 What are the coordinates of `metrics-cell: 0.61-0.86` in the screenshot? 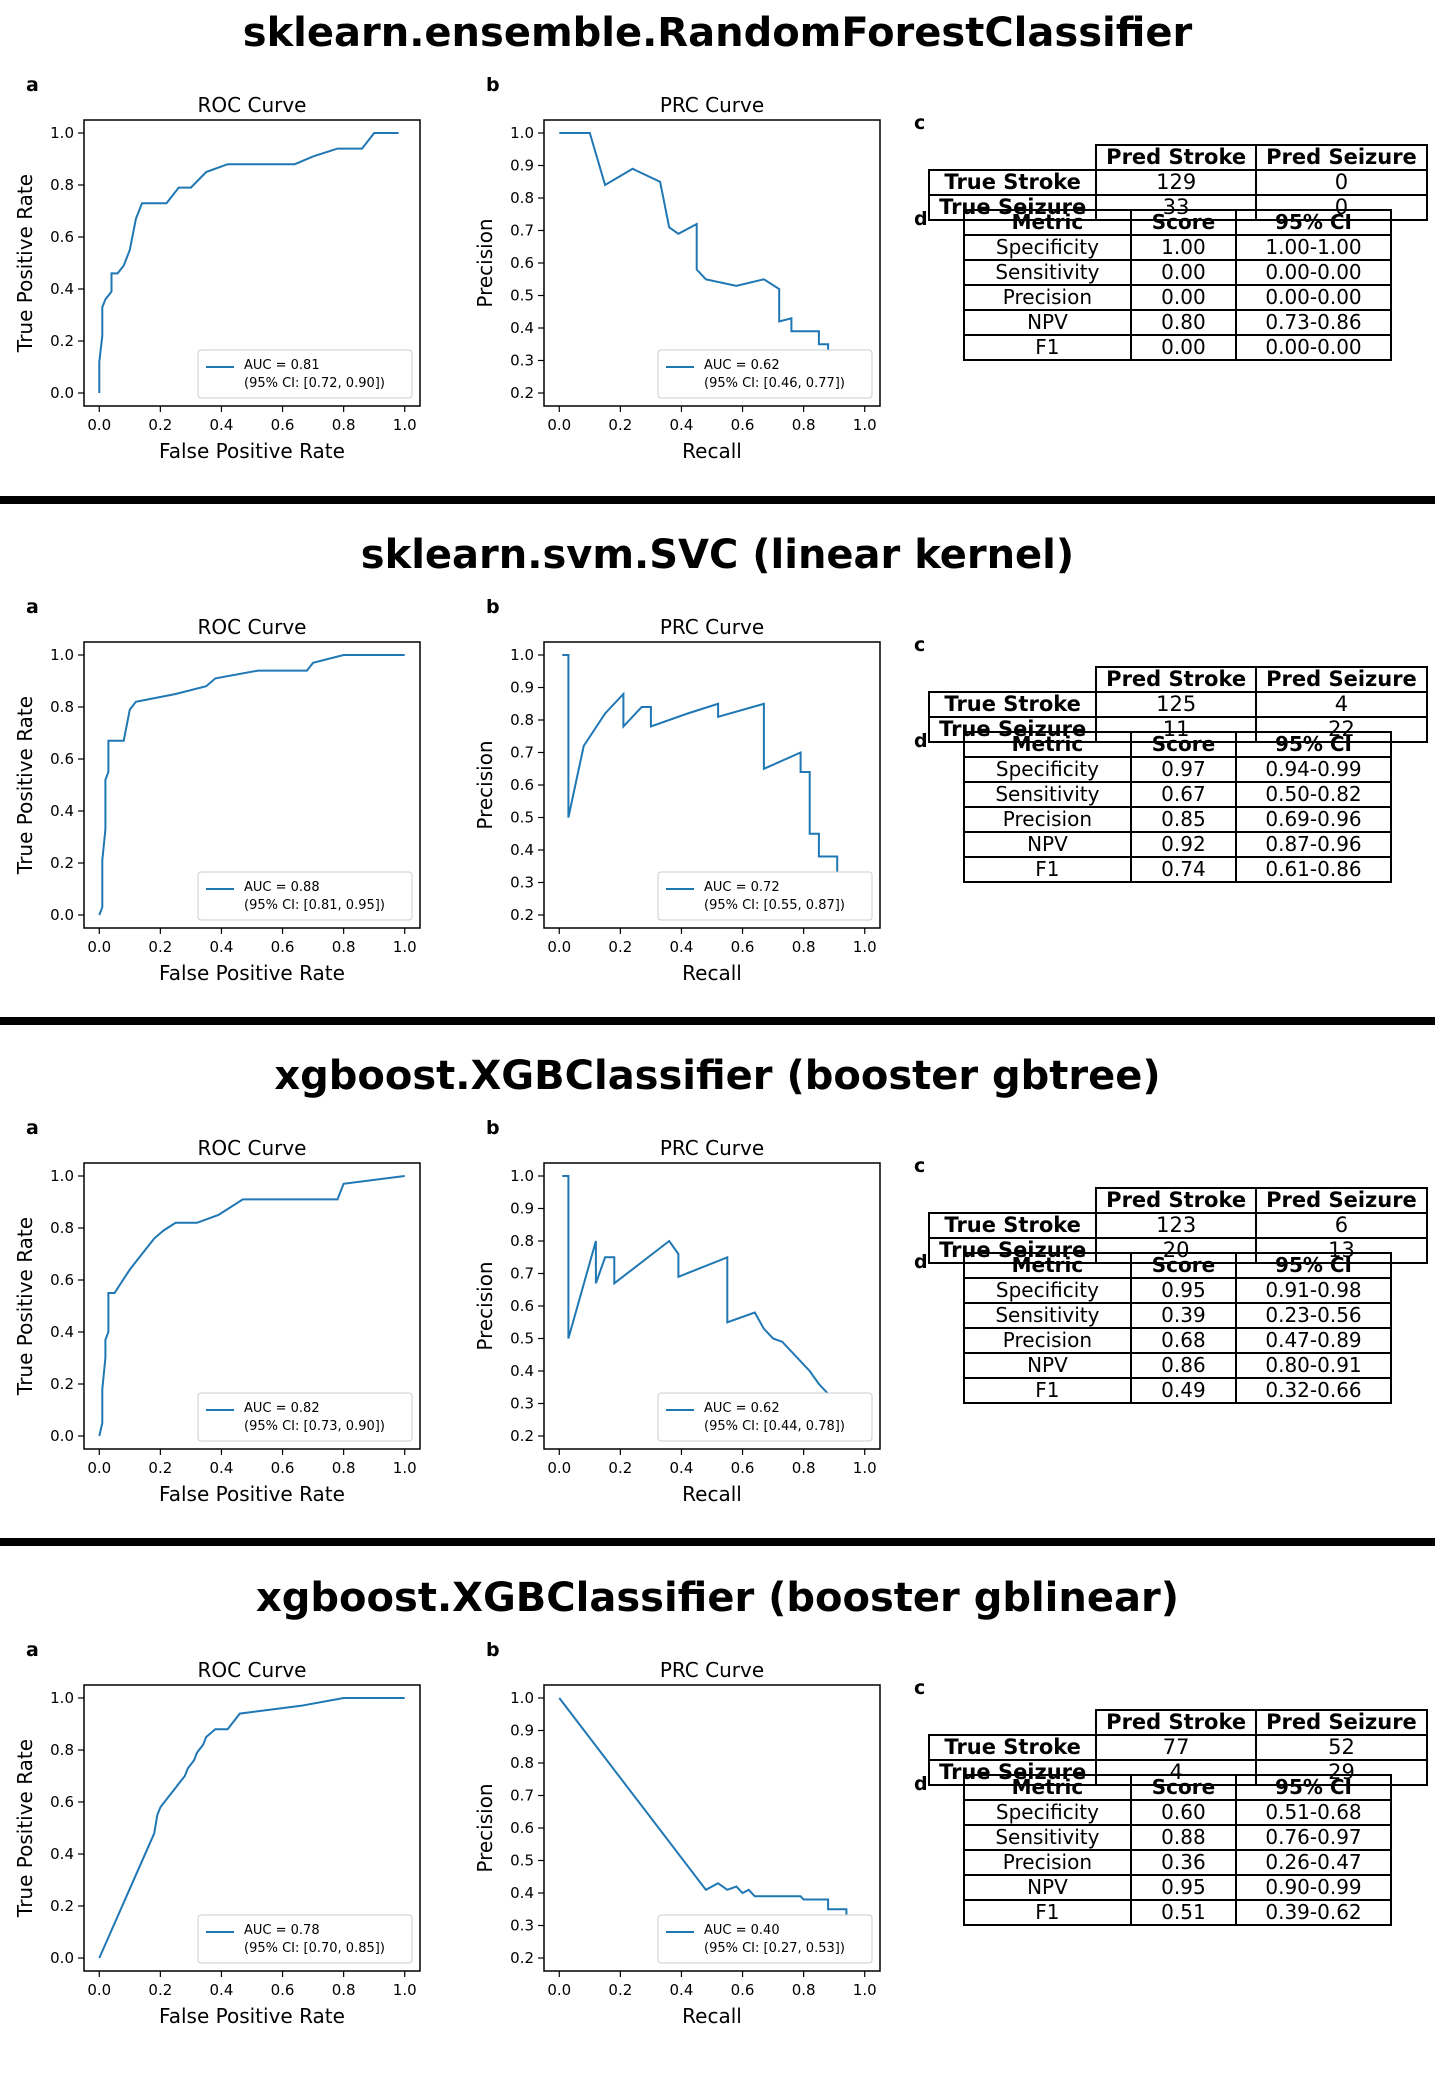 It's located at (1313, 869).